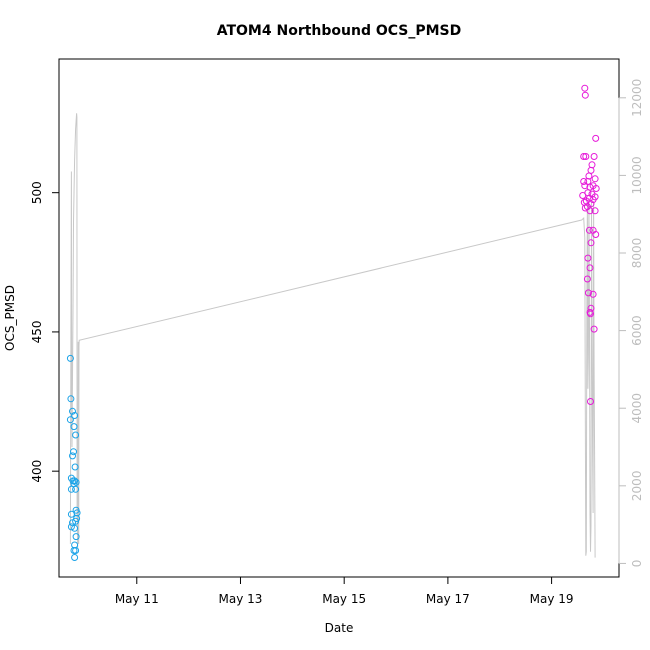  Describe the element at coordinates (137, 599) in the screenshot. I see `x-tick-label-0: May 11` at that location.